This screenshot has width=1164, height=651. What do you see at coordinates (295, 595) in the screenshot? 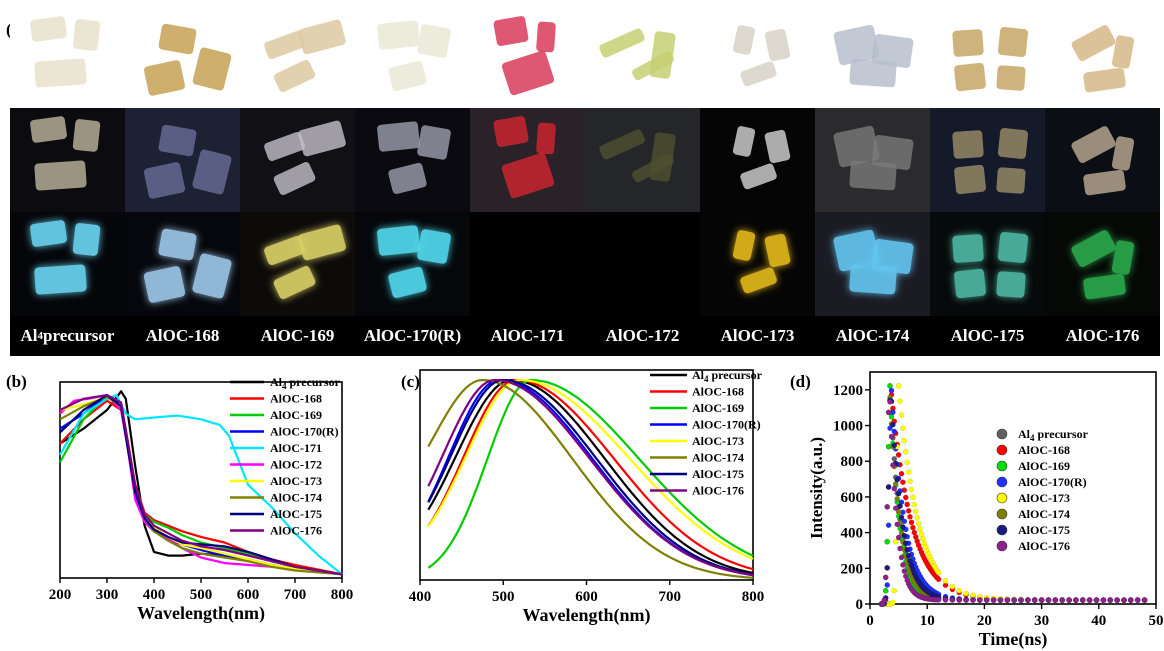
I see `x-tick-label: 700` at bounding box center [295, 595].